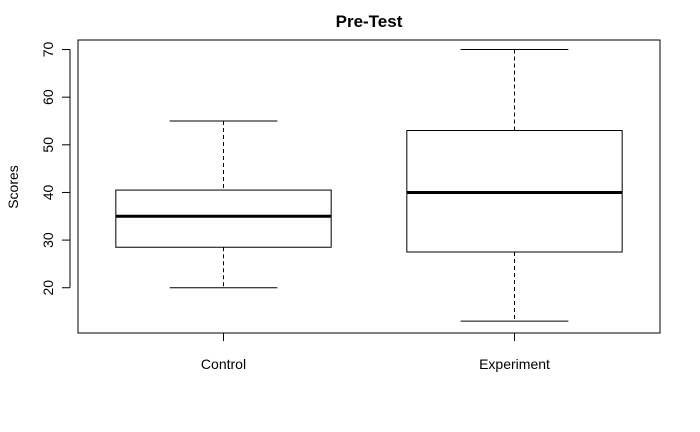 This screenshot has width=700, height=432. I want to click on x-axis: Control Experiment, so click(375, 352).